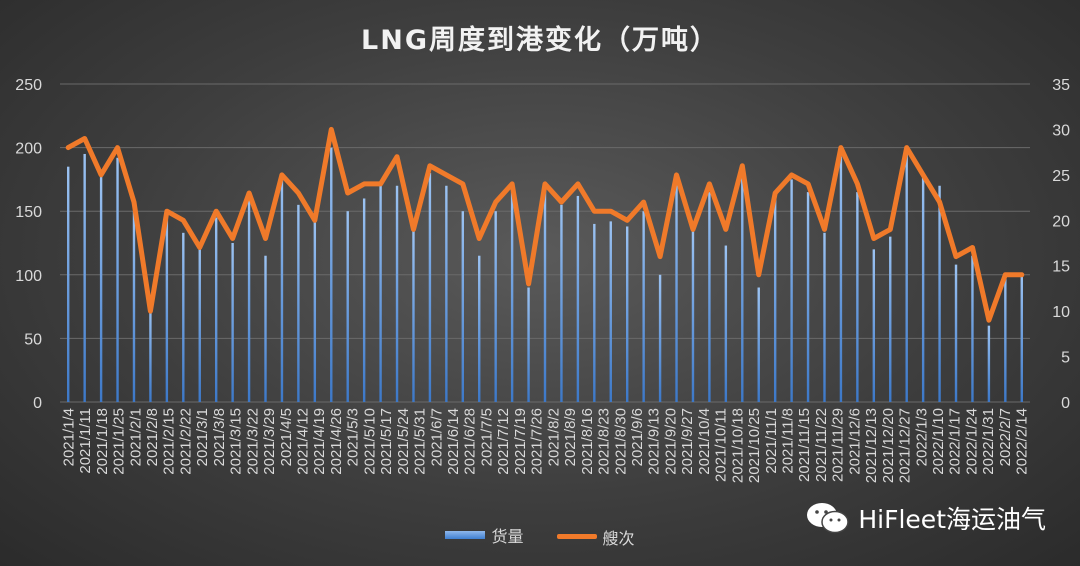 Image resolution: width=1080 pixels, height=566 pixels. What do you see at coordinates (637, 437) in the screenshot?
I see `x-tick-label: 2021/9/6` at bounding box center [637, 437].